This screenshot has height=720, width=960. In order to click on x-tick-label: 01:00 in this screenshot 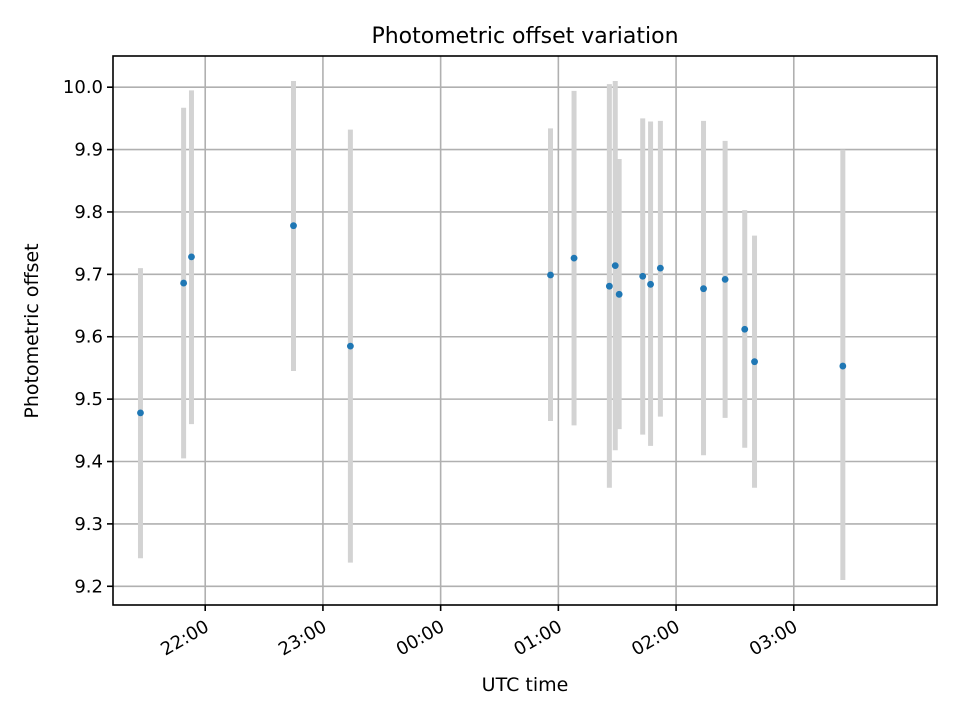, I will do `click(537, 638)`.